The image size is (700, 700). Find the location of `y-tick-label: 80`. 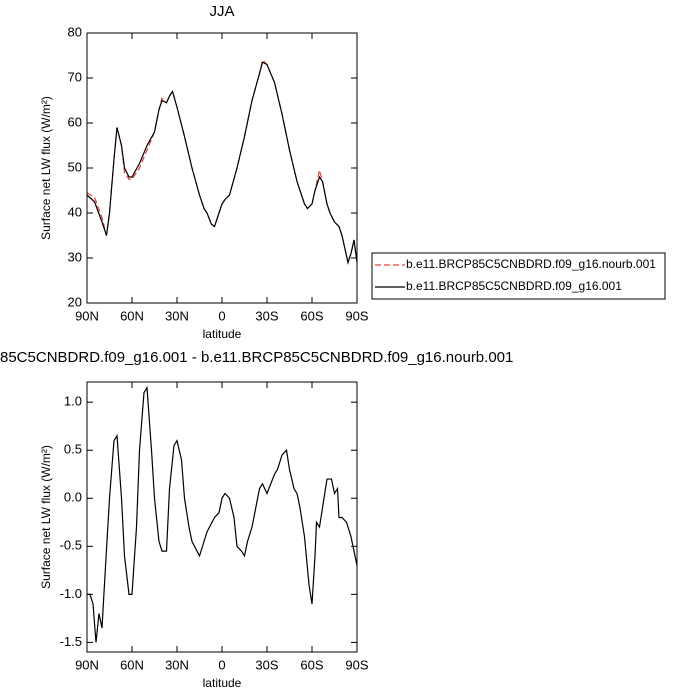

y-tick-label: 80 is located at coordinates (75, 31).